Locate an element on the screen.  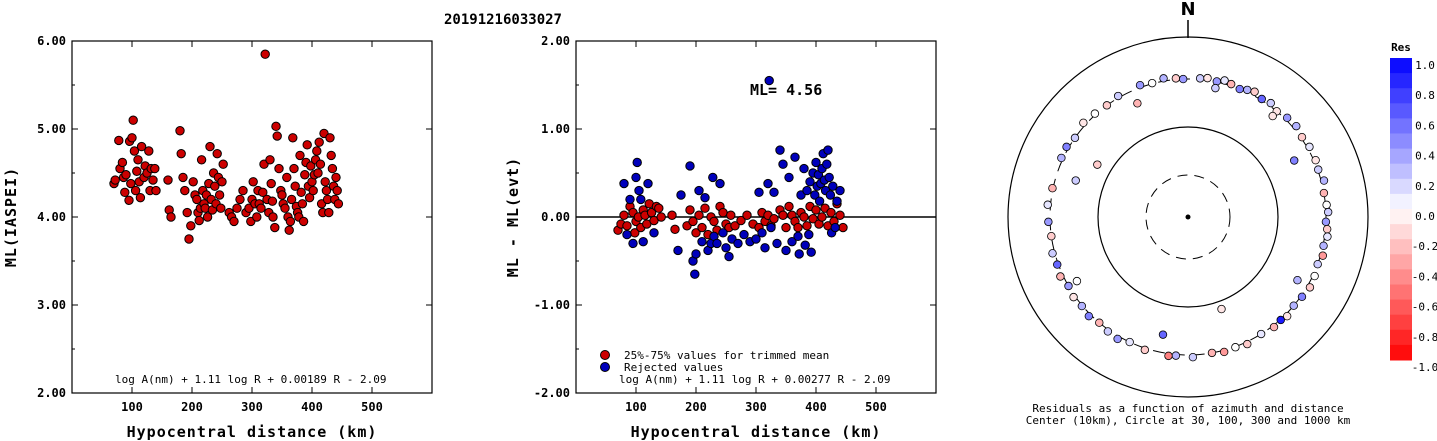
ytick-label: 0.00 is located at coordinates (555, 217).